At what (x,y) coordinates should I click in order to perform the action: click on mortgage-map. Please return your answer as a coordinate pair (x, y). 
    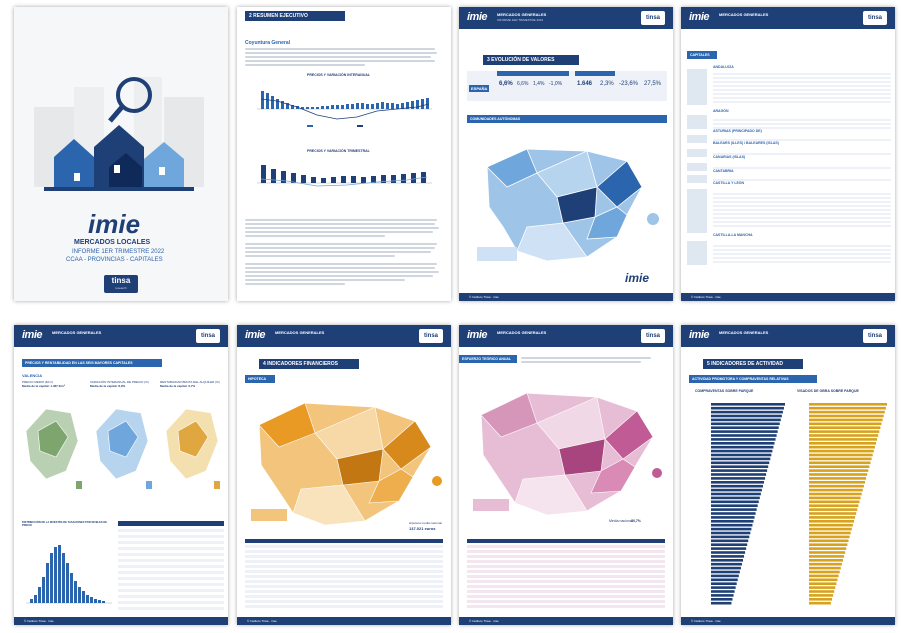
    Looking at the image, I should click on (346, 464).